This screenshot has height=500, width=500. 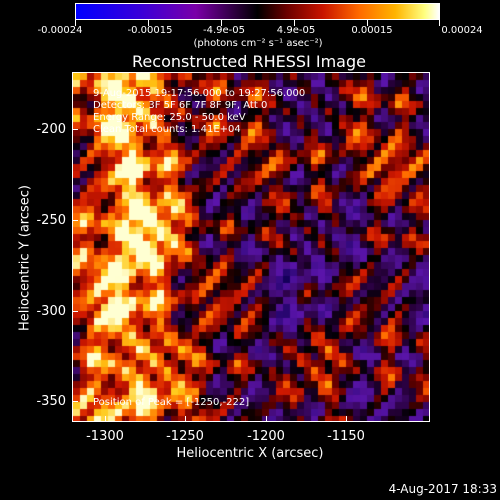 I want to click on info-peak-position: Position of Peak = [-1250,-222], so click(x=171, y=402).